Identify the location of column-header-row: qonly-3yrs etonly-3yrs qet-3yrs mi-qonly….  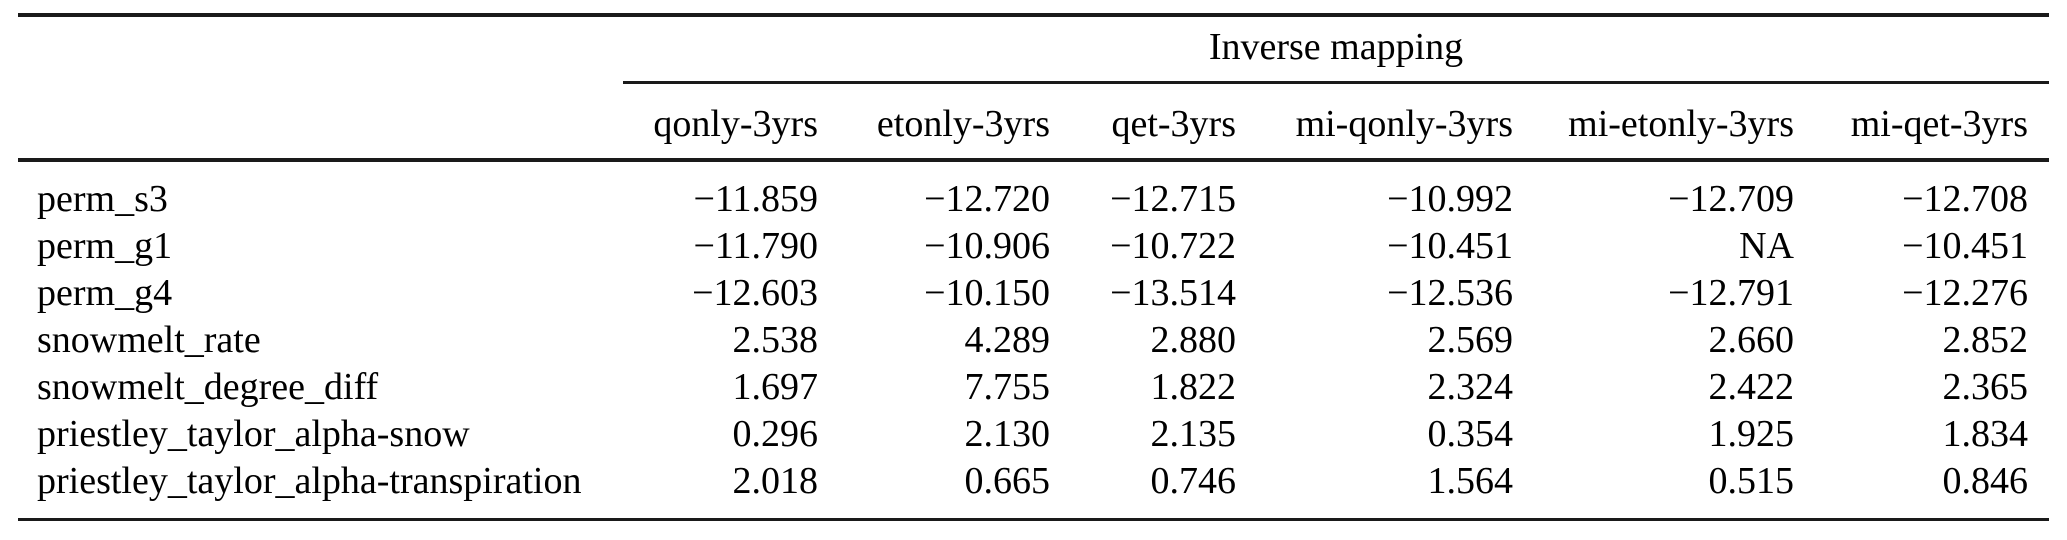
(1023, 124).